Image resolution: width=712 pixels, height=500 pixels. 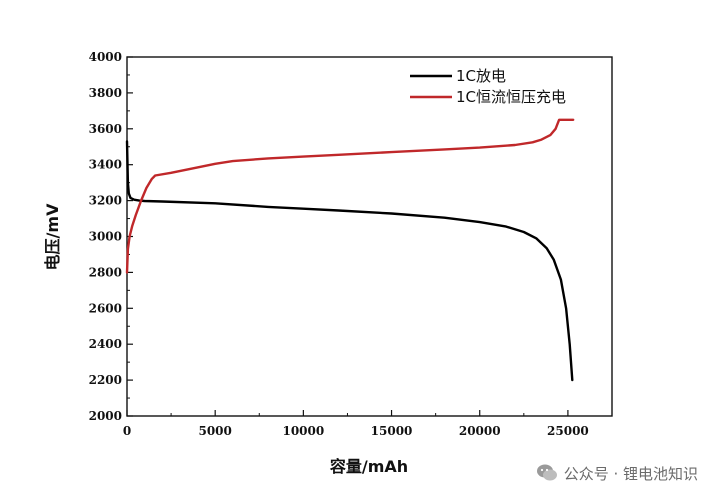 I want to click on y-tick-label: 2800, so click(x=105, y=272).